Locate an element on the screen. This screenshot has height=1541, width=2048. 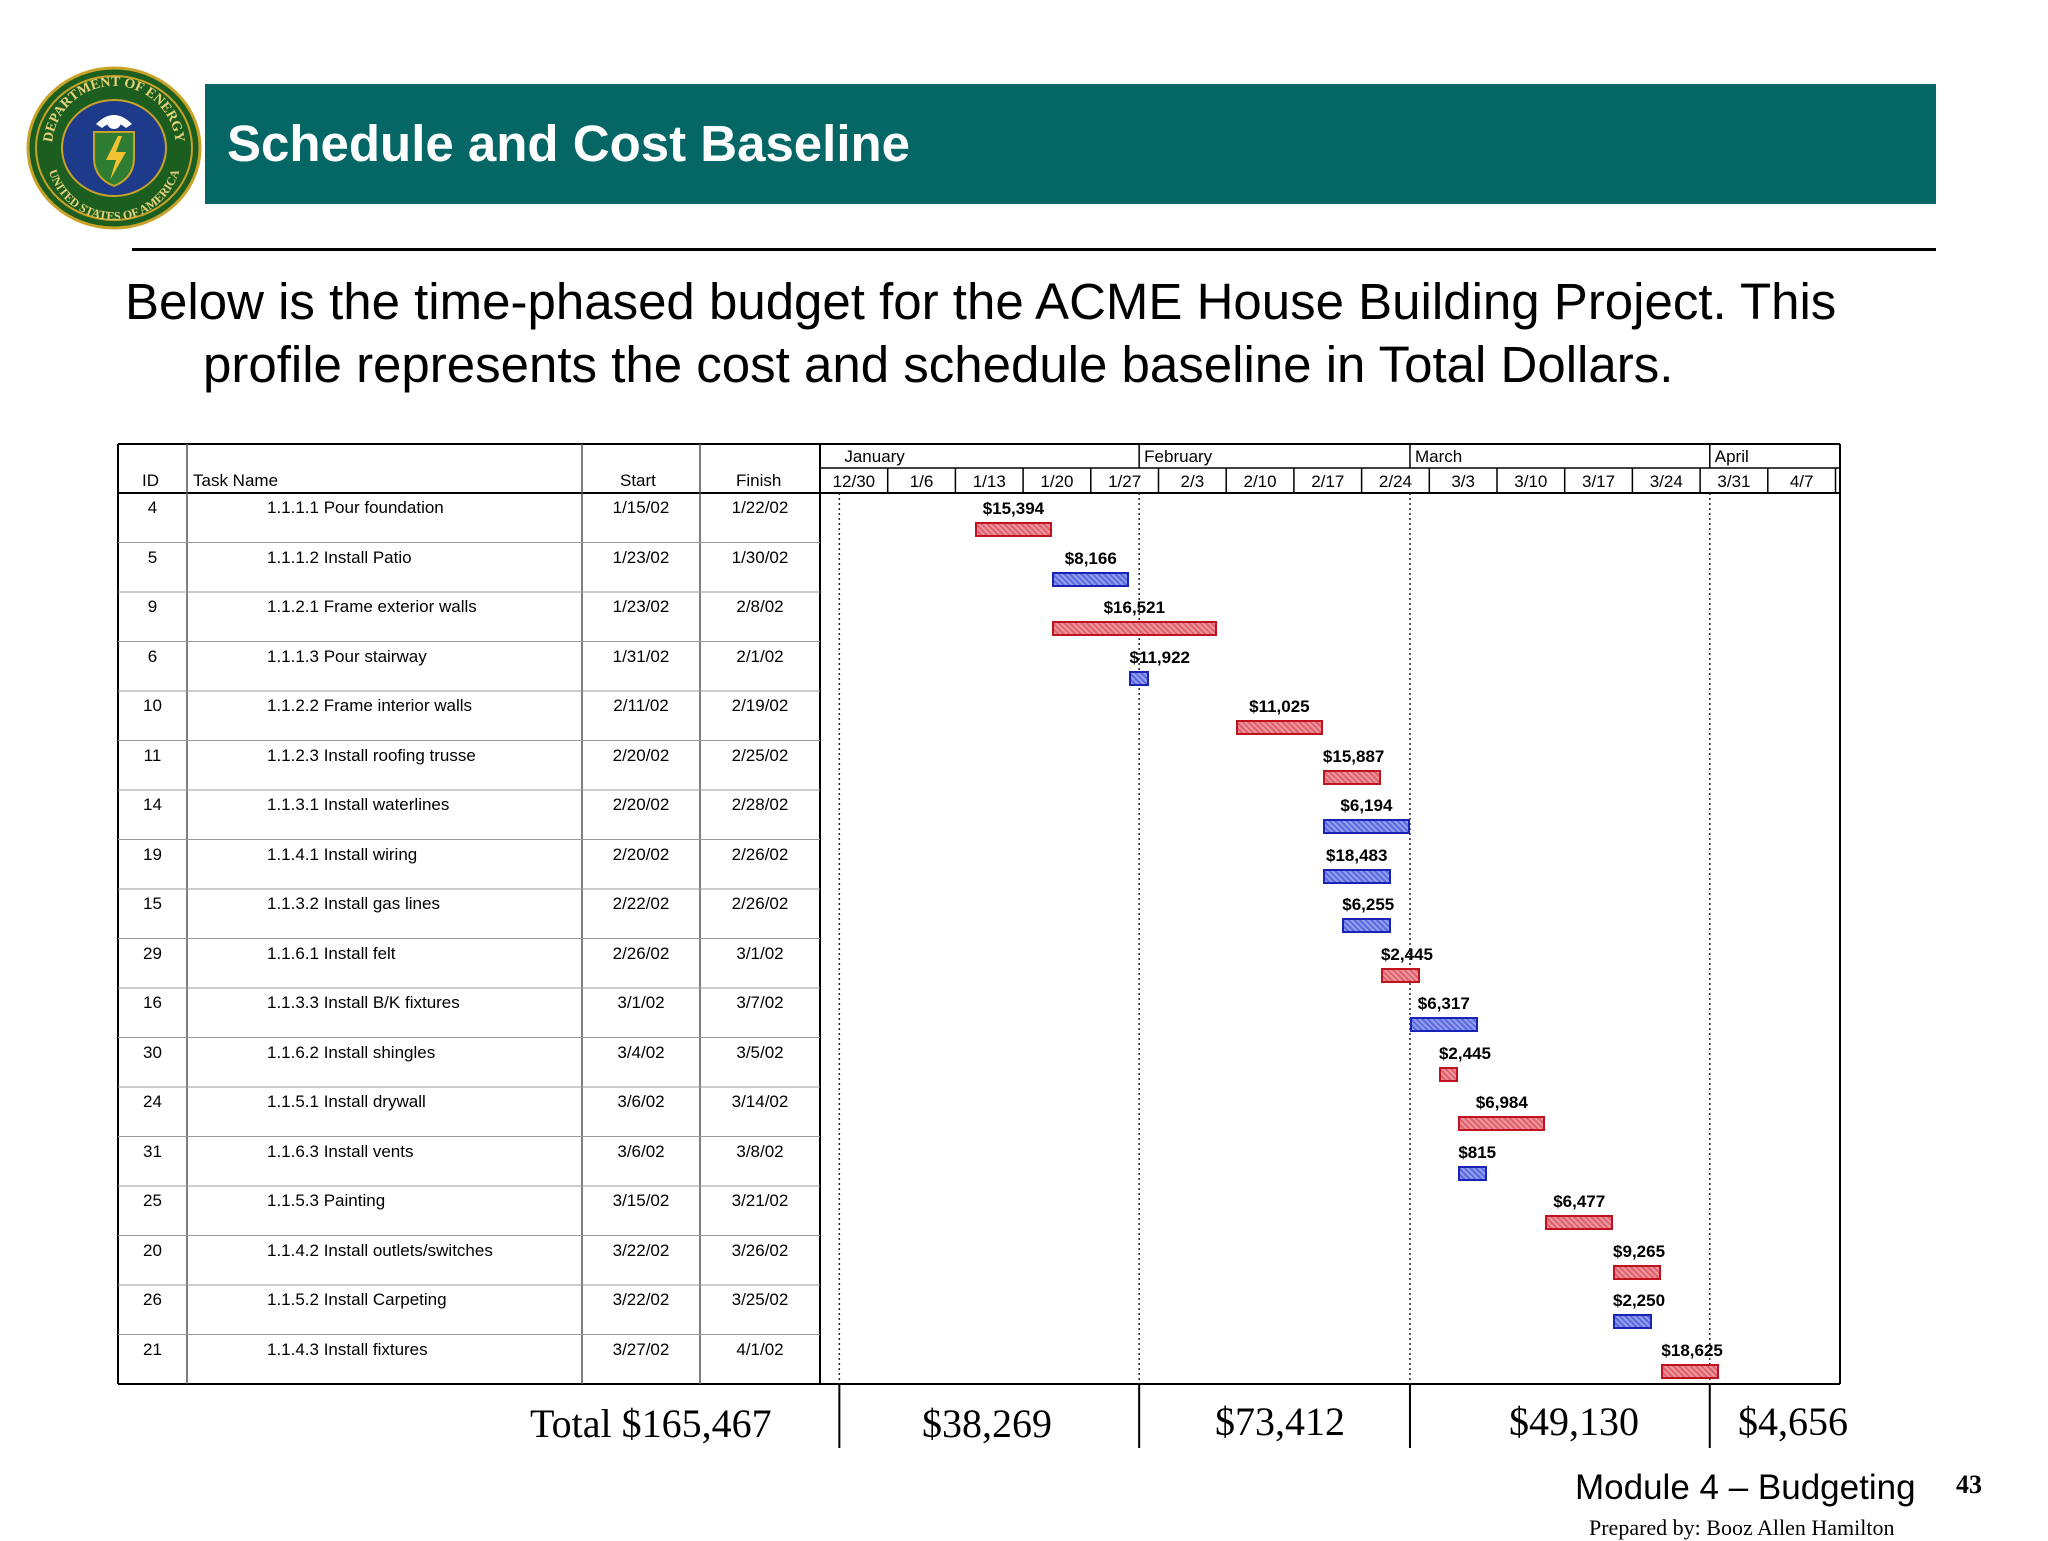
table-row-id: 14 is located at coordinates (152, 804).